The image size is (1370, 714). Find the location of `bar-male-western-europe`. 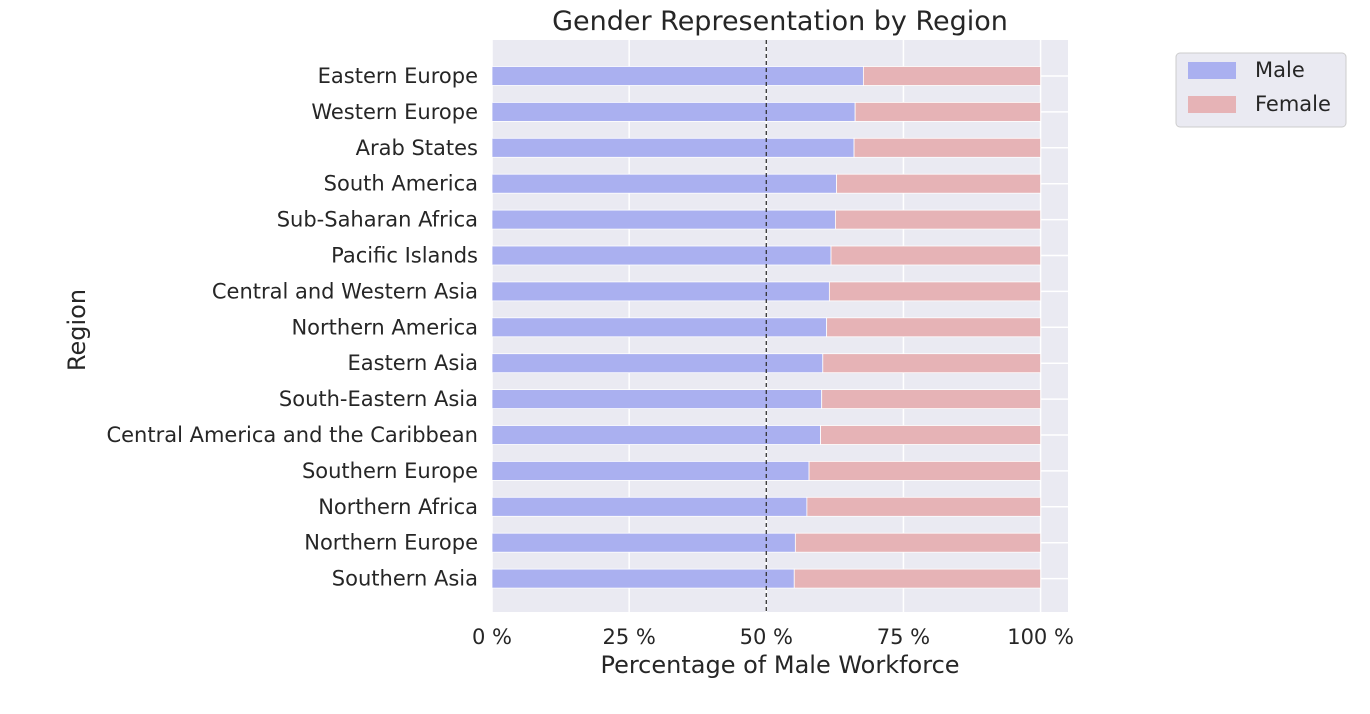

bar-male-western-europe is located at coordinates (673, 112).